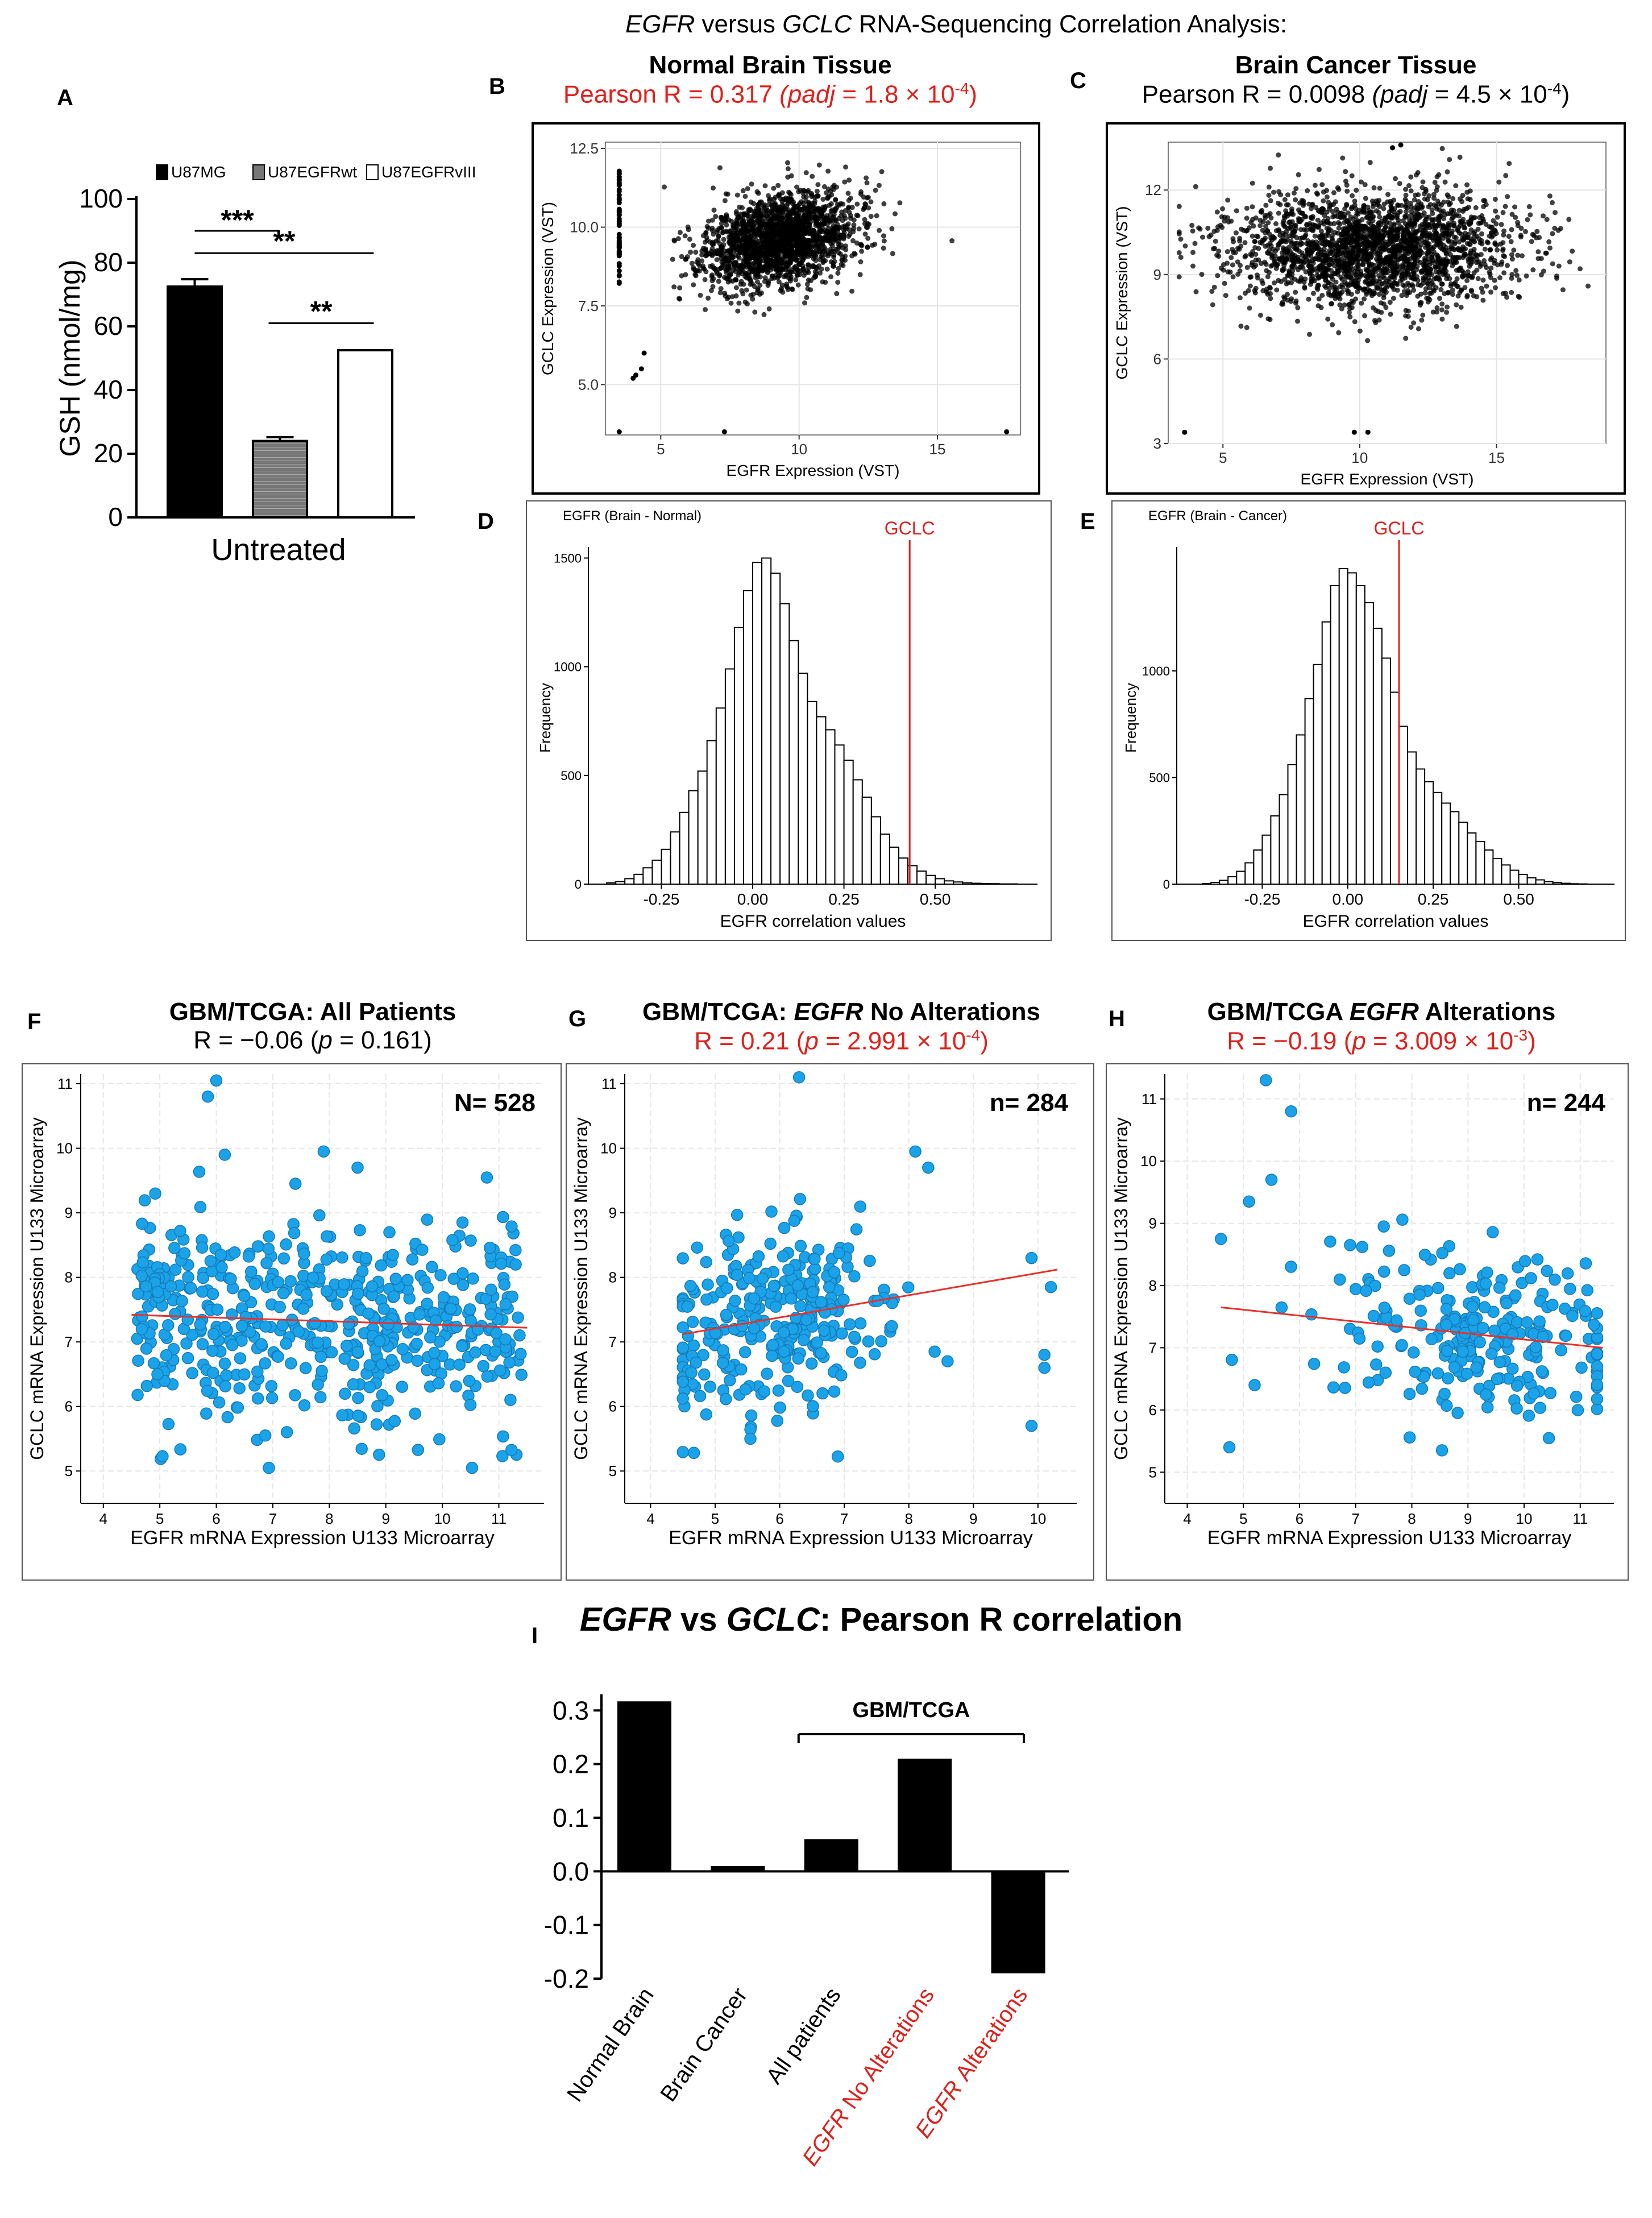  I want to click on a-sig-stars: **, so click(284, 241).